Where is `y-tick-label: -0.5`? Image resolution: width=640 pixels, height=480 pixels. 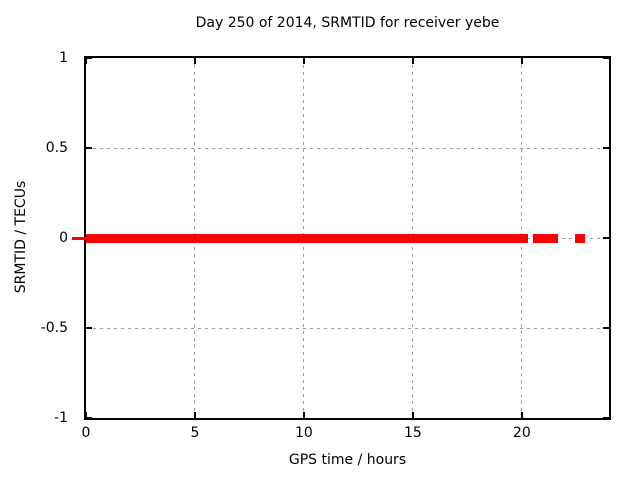
y-tick-label: -0.5 is located at coordinates (54, 328).